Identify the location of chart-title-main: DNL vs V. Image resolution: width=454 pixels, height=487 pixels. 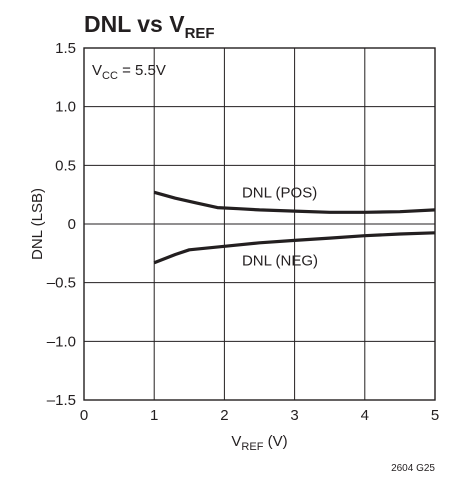
(134, 24).